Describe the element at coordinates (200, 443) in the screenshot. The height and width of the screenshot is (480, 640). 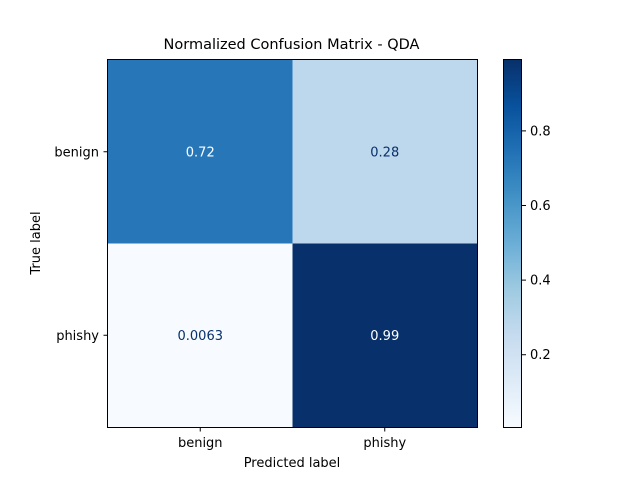
I see `x-tick-label: benign` at that location.